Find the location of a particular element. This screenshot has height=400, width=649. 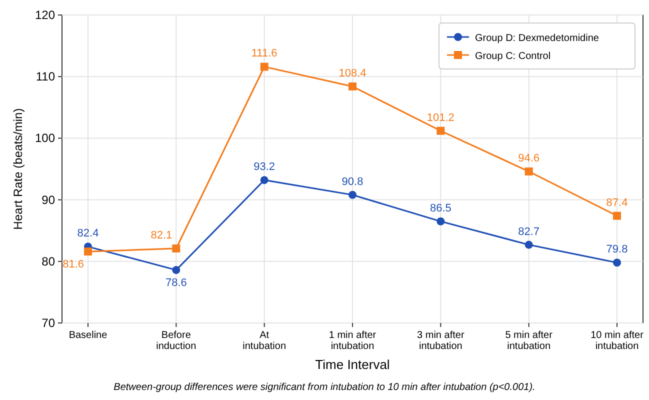

data-label: 79.8 is located at coordinates (617, 250).